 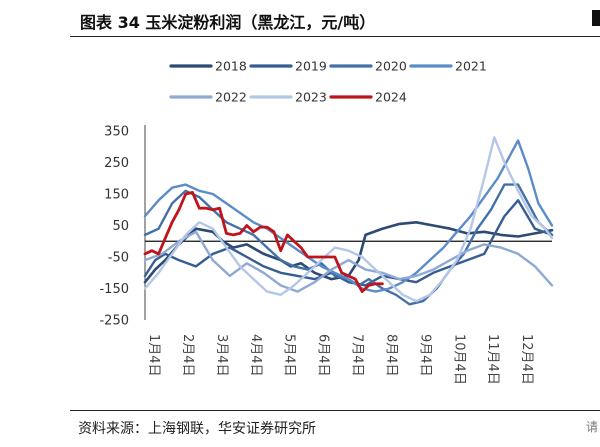 What do you see at coordinates (231, 97) in the screenshot?
I see `legend-label-2022: 2022` at bounding box center [231, 97].